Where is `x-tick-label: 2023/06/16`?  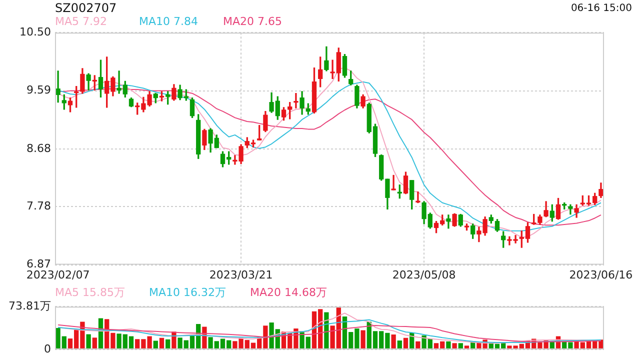 x-tick-label: 2023/06/16 is located at coordinates (601, 275).